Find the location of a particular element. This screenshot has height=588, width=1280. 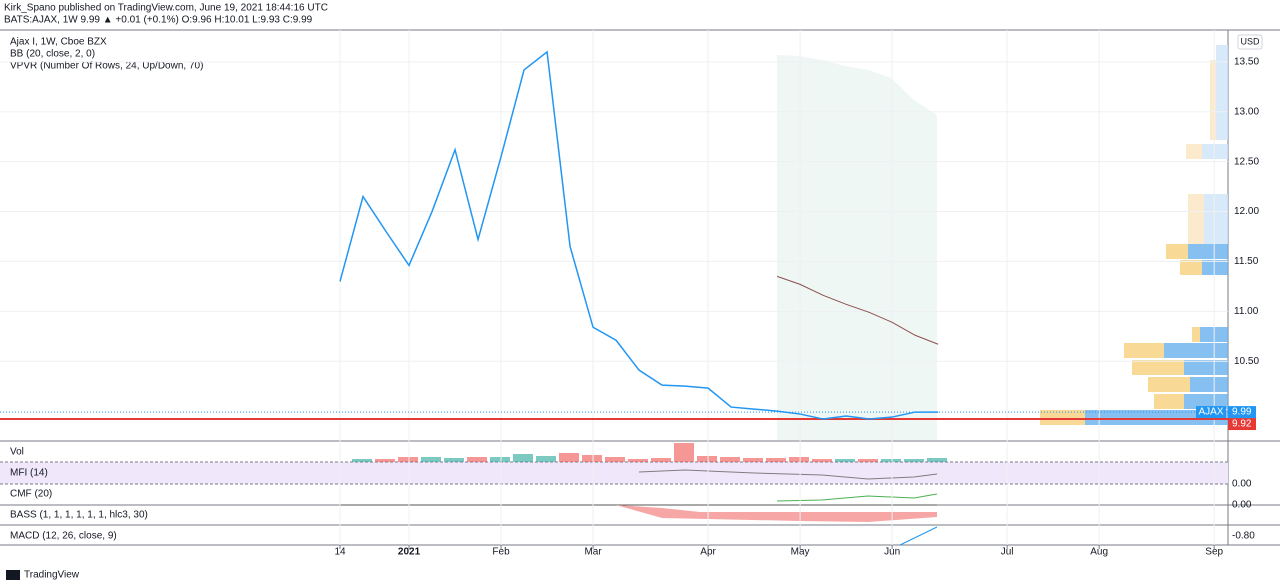

x-tick-label: Sep is located at coordinates (1214, 552).